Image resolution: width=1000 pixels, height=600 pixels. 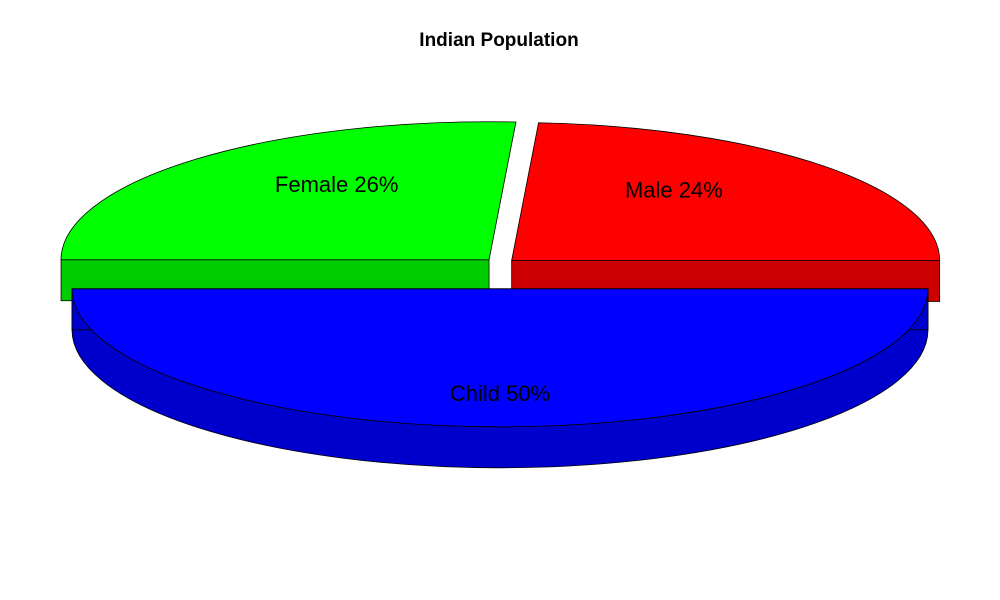 I want to click on slice-female-top, so click(x=288, y=191).